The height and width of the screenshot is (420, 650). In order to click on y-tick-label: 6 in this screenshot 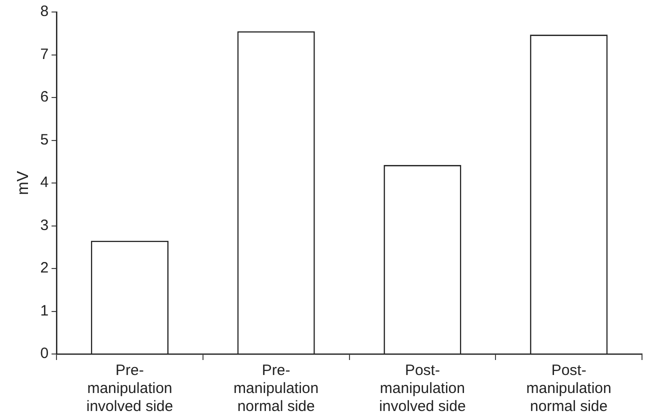, I will do `click(44, 97)`.